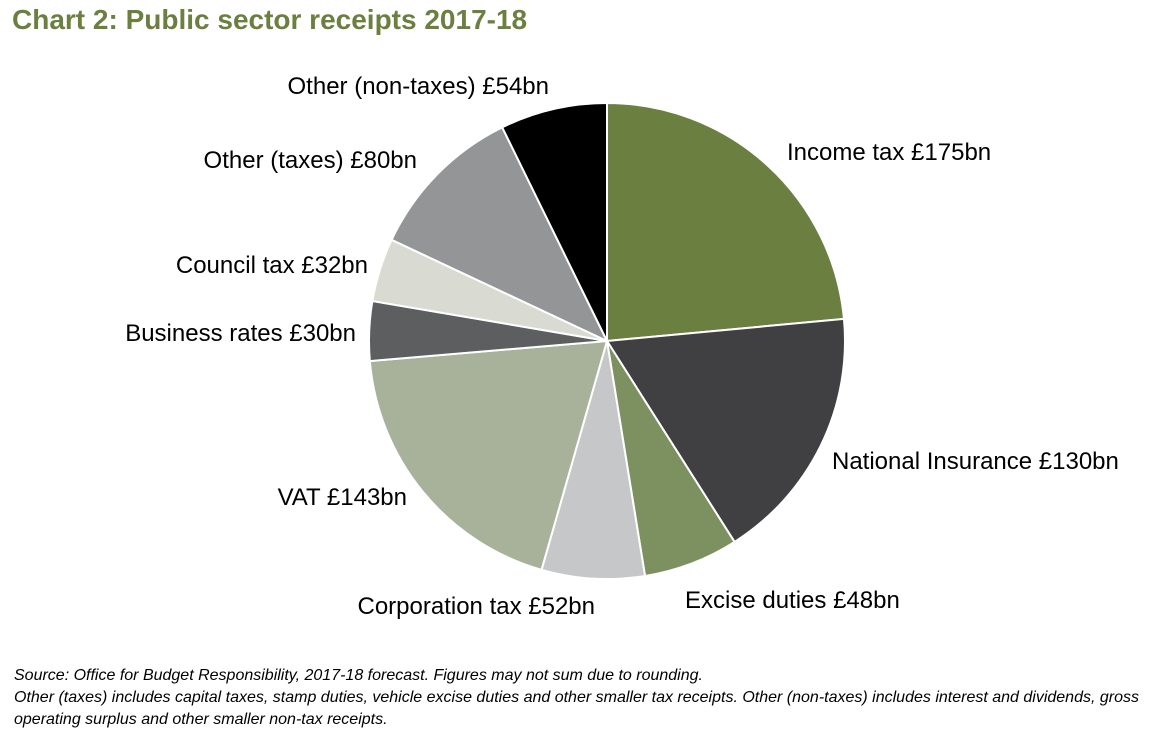 This screenshot has height=740, width=1176. Describe the element at coordinates (488, 455) in the screenshot. I see `pie-slice-vat` at that location.